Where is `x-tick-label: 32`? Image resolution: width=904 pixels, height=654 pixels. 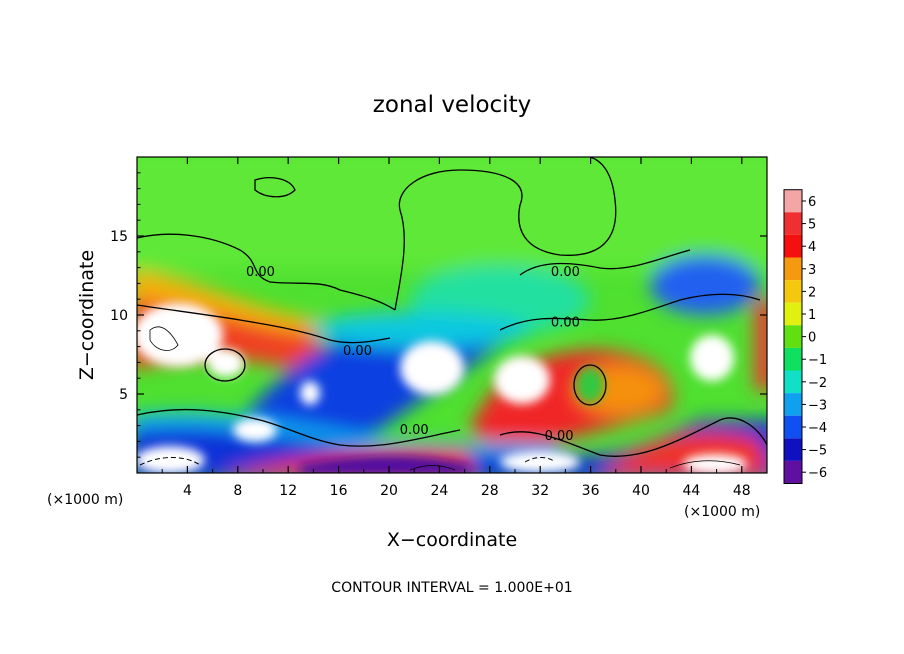
x-tick-label: 32 is located at coordinates (540, 491).